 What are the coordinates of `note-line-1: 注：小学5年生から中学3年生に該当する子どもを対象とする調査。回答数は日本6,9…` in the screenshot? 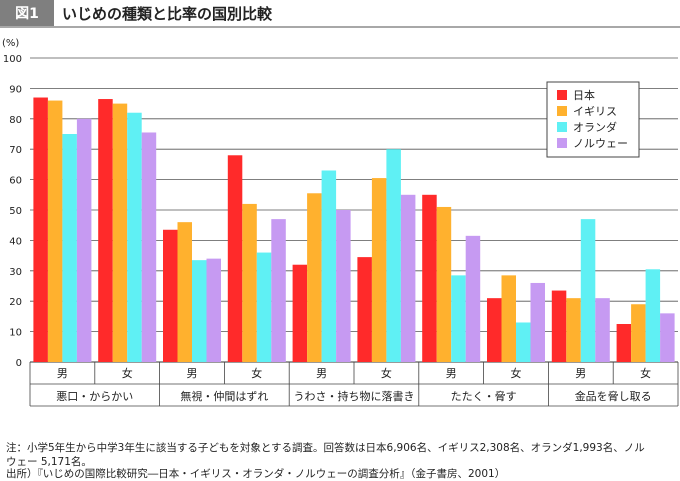 It's located at (325, 448).